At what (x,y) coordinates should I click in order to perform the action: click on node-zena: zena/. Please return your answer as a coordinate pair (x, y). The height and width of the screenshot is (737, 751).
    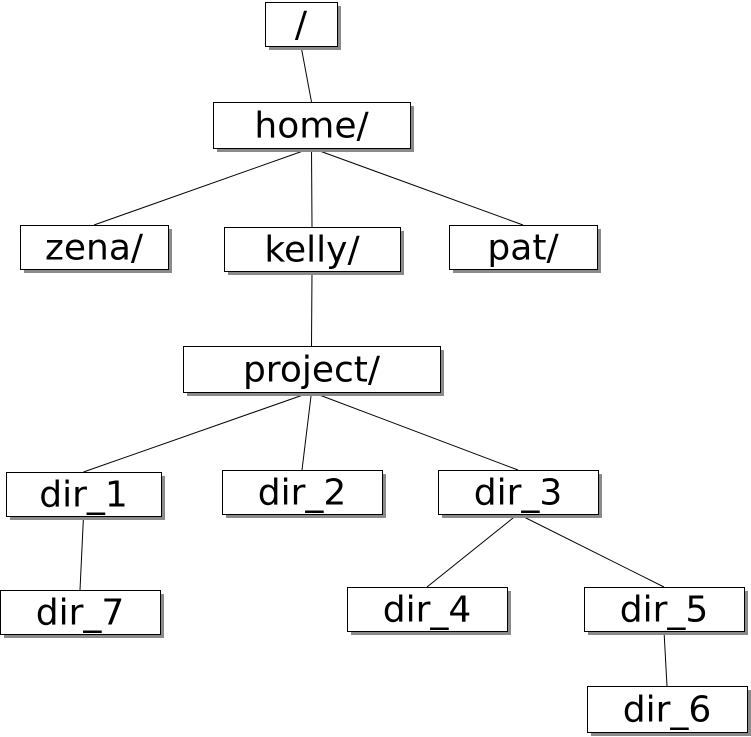
    Looking at the image, I should click on (96, 249).